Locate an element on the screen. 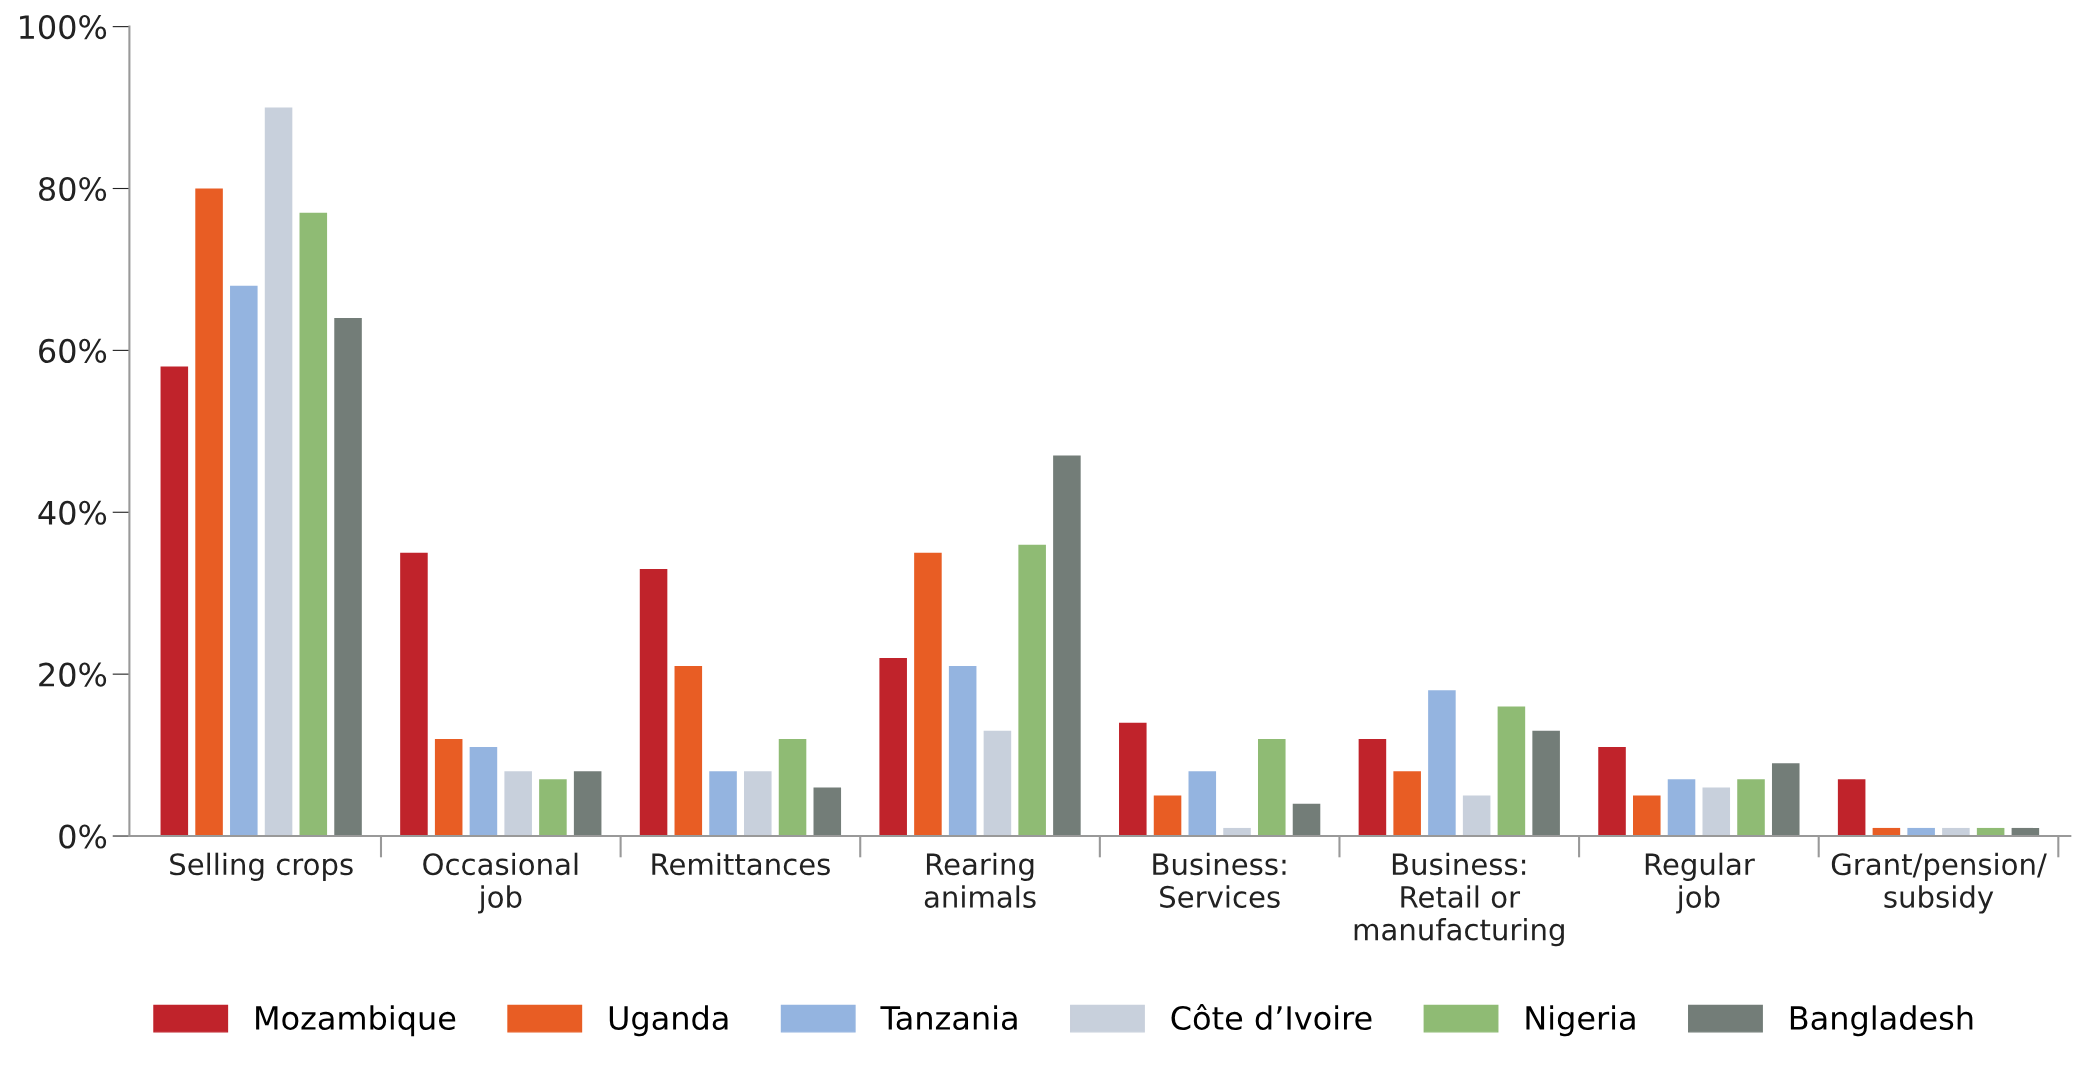 Image resolution: width=2087 pixels, height=1065 pixels. y-tick-label: 100% is located at coordinates (63, 27).